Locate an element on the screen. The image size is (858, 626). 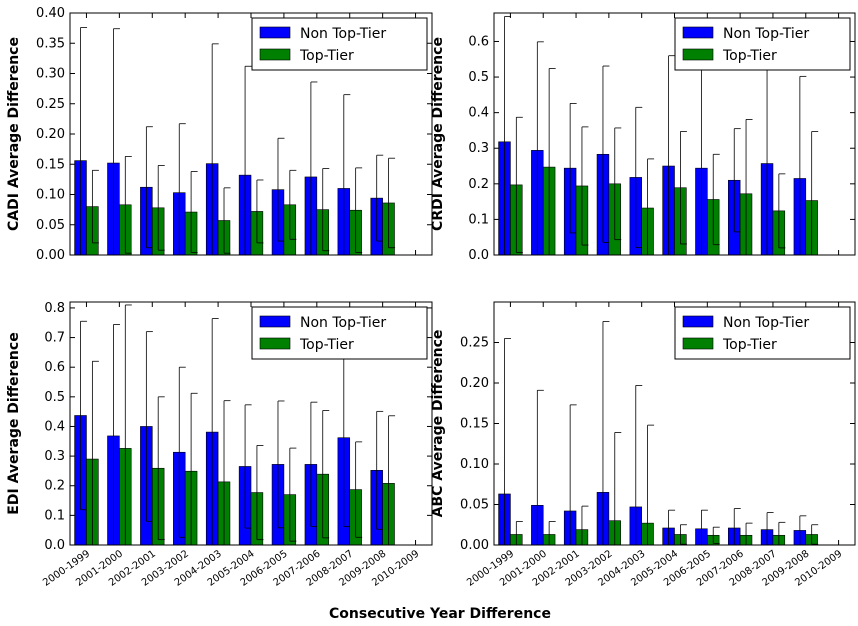
y-axis-label: CRDI Average Difference is located at coordinates (438, 134).